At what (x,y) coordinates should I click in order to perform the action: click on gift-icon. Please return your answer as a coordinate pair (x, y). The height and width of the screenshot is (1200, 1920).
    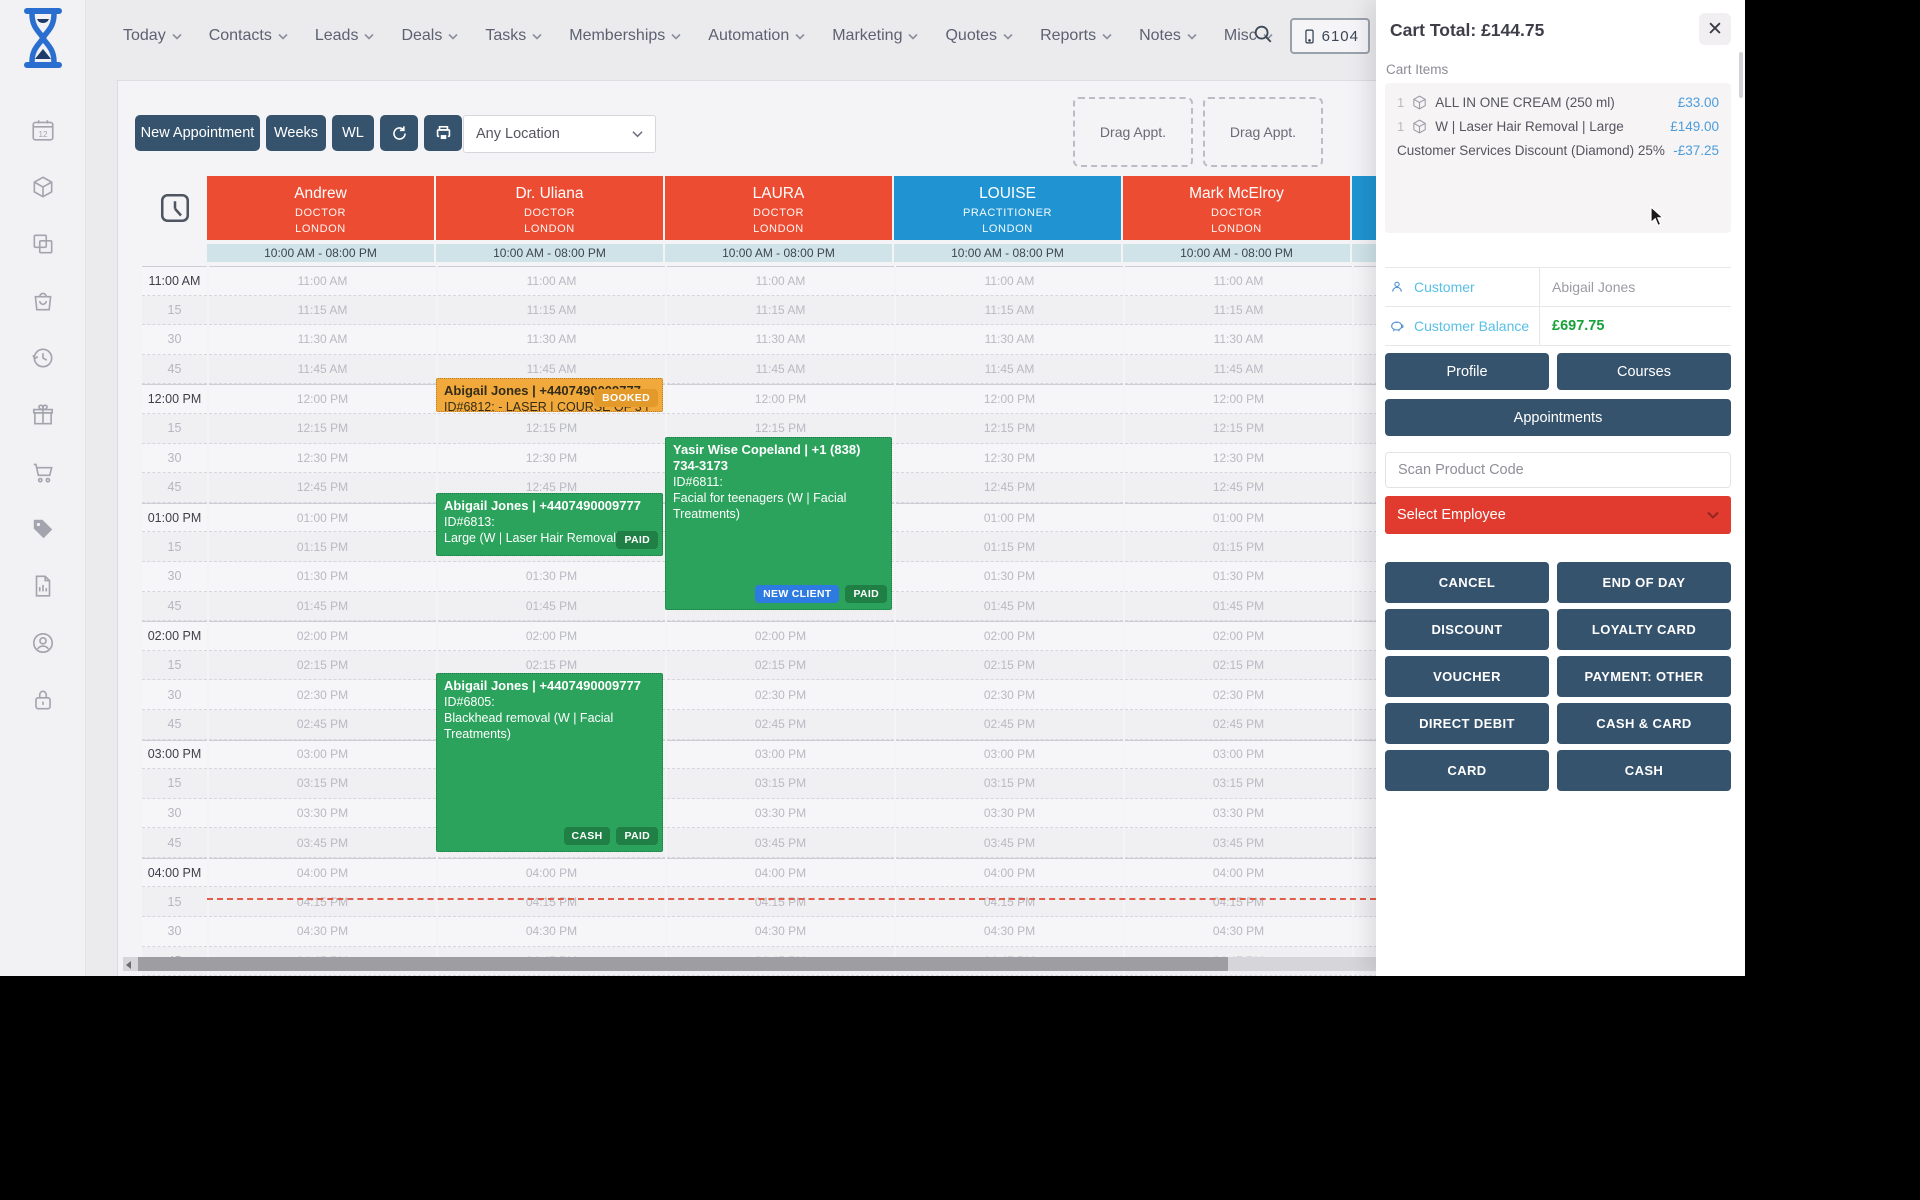
    Looking at the image, I should click on (43, 415).